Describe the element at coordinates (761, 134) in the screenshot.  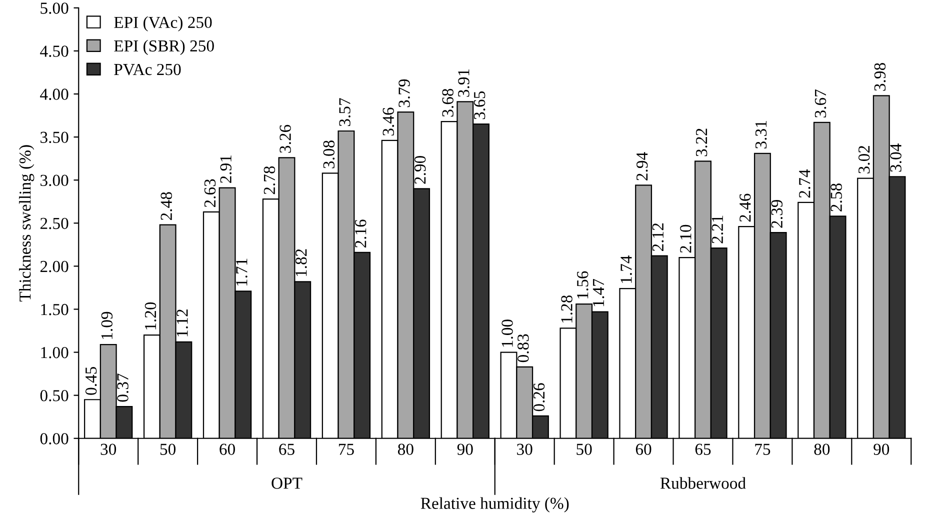
I see `data-label: 3.31` at that location.